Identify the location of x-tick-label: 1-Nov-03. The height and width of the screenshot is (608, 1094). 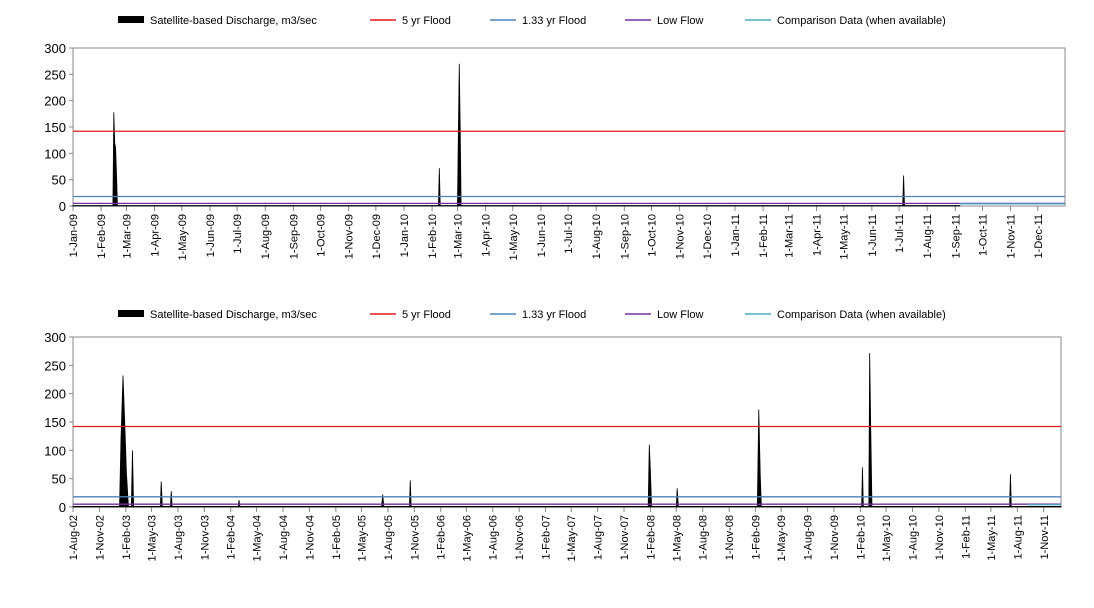
(205, 537).